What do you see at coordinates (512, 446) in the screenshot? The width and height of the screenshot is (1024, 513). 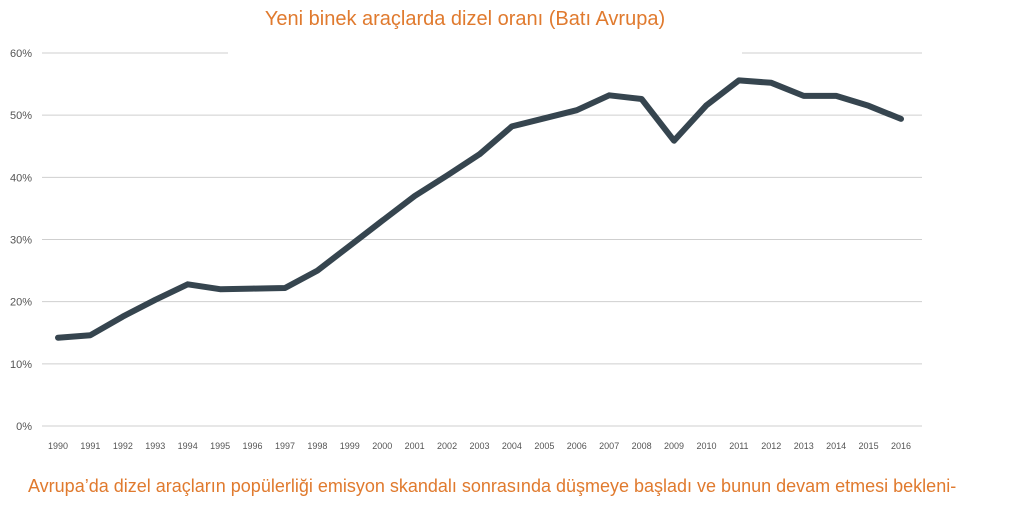 I see `x-tick-label: 2004` at bounding box center [512, 446].